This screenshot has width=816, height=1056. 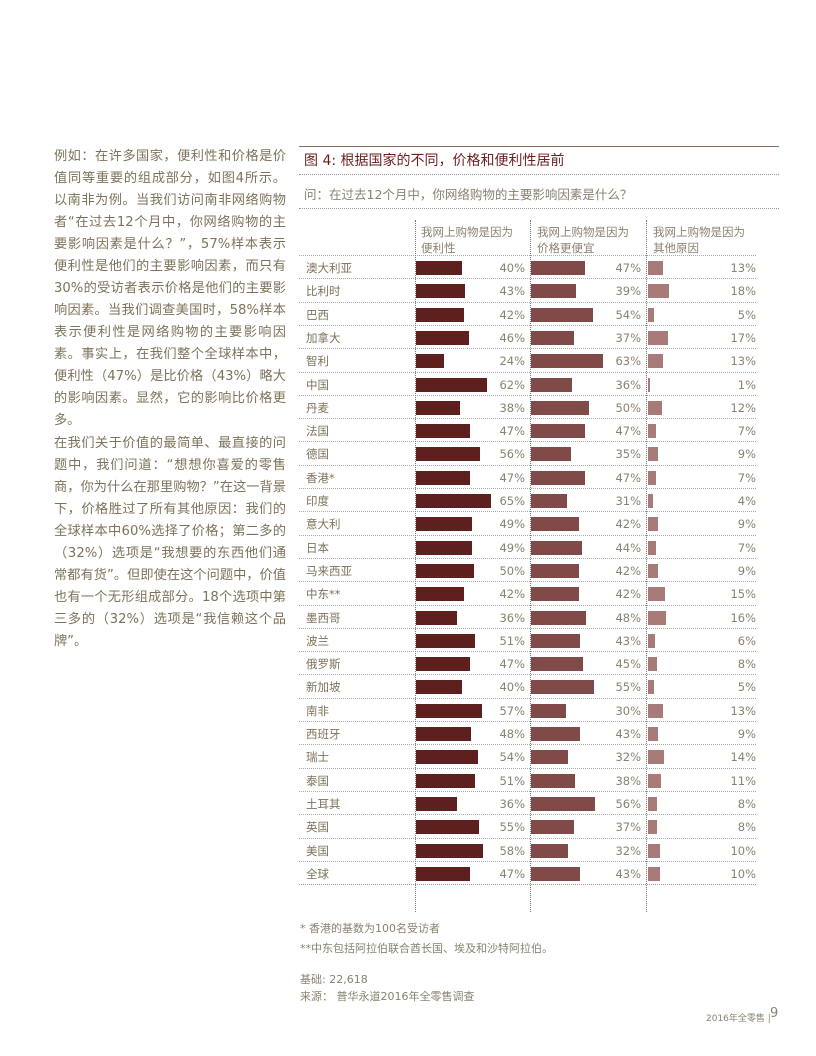 I want to click on table-row: 日本 49% 44% 7%, so click(x=527, y=546).